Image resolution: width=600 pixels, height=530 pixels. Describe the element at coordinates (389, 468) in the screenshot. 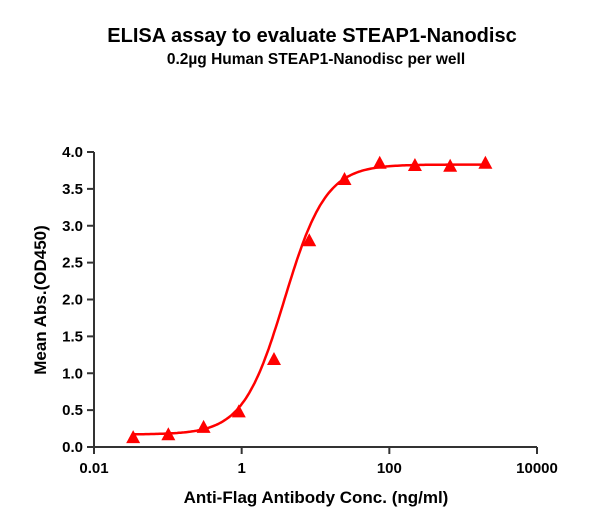

I see `x-tick-label: 100` at that location.